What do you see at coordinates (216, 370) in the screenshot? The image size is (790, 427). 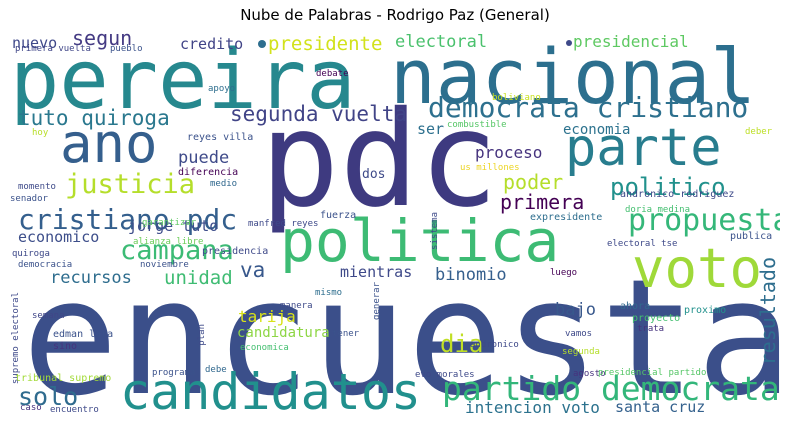 I see `cloud-word: debe` at bounding box center [216, 370].